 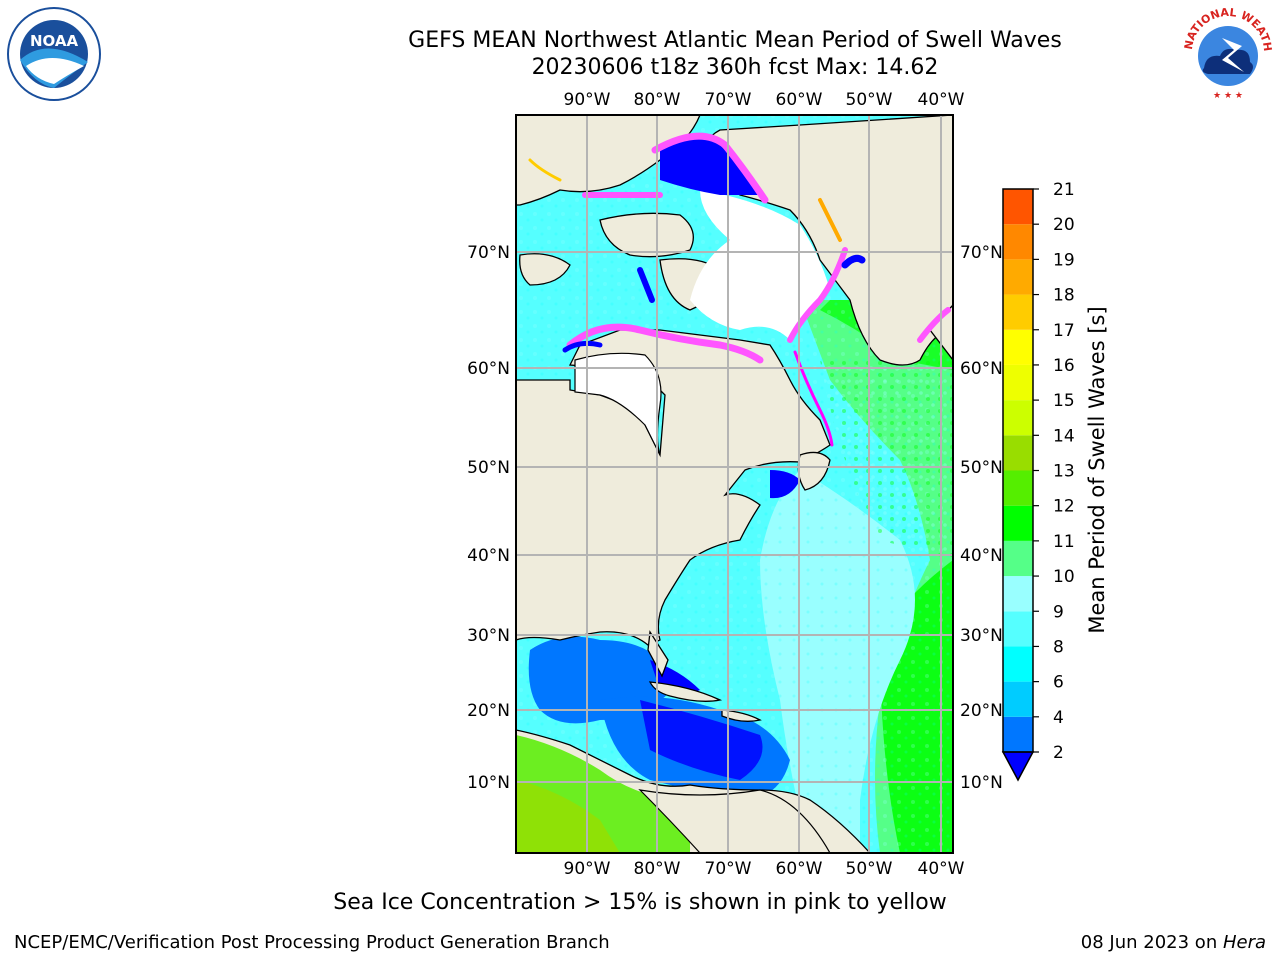 I want to click on chart-subtitle: 20230606 t18z 360h fcst Max: 14.62, so click(x=735, y=67).